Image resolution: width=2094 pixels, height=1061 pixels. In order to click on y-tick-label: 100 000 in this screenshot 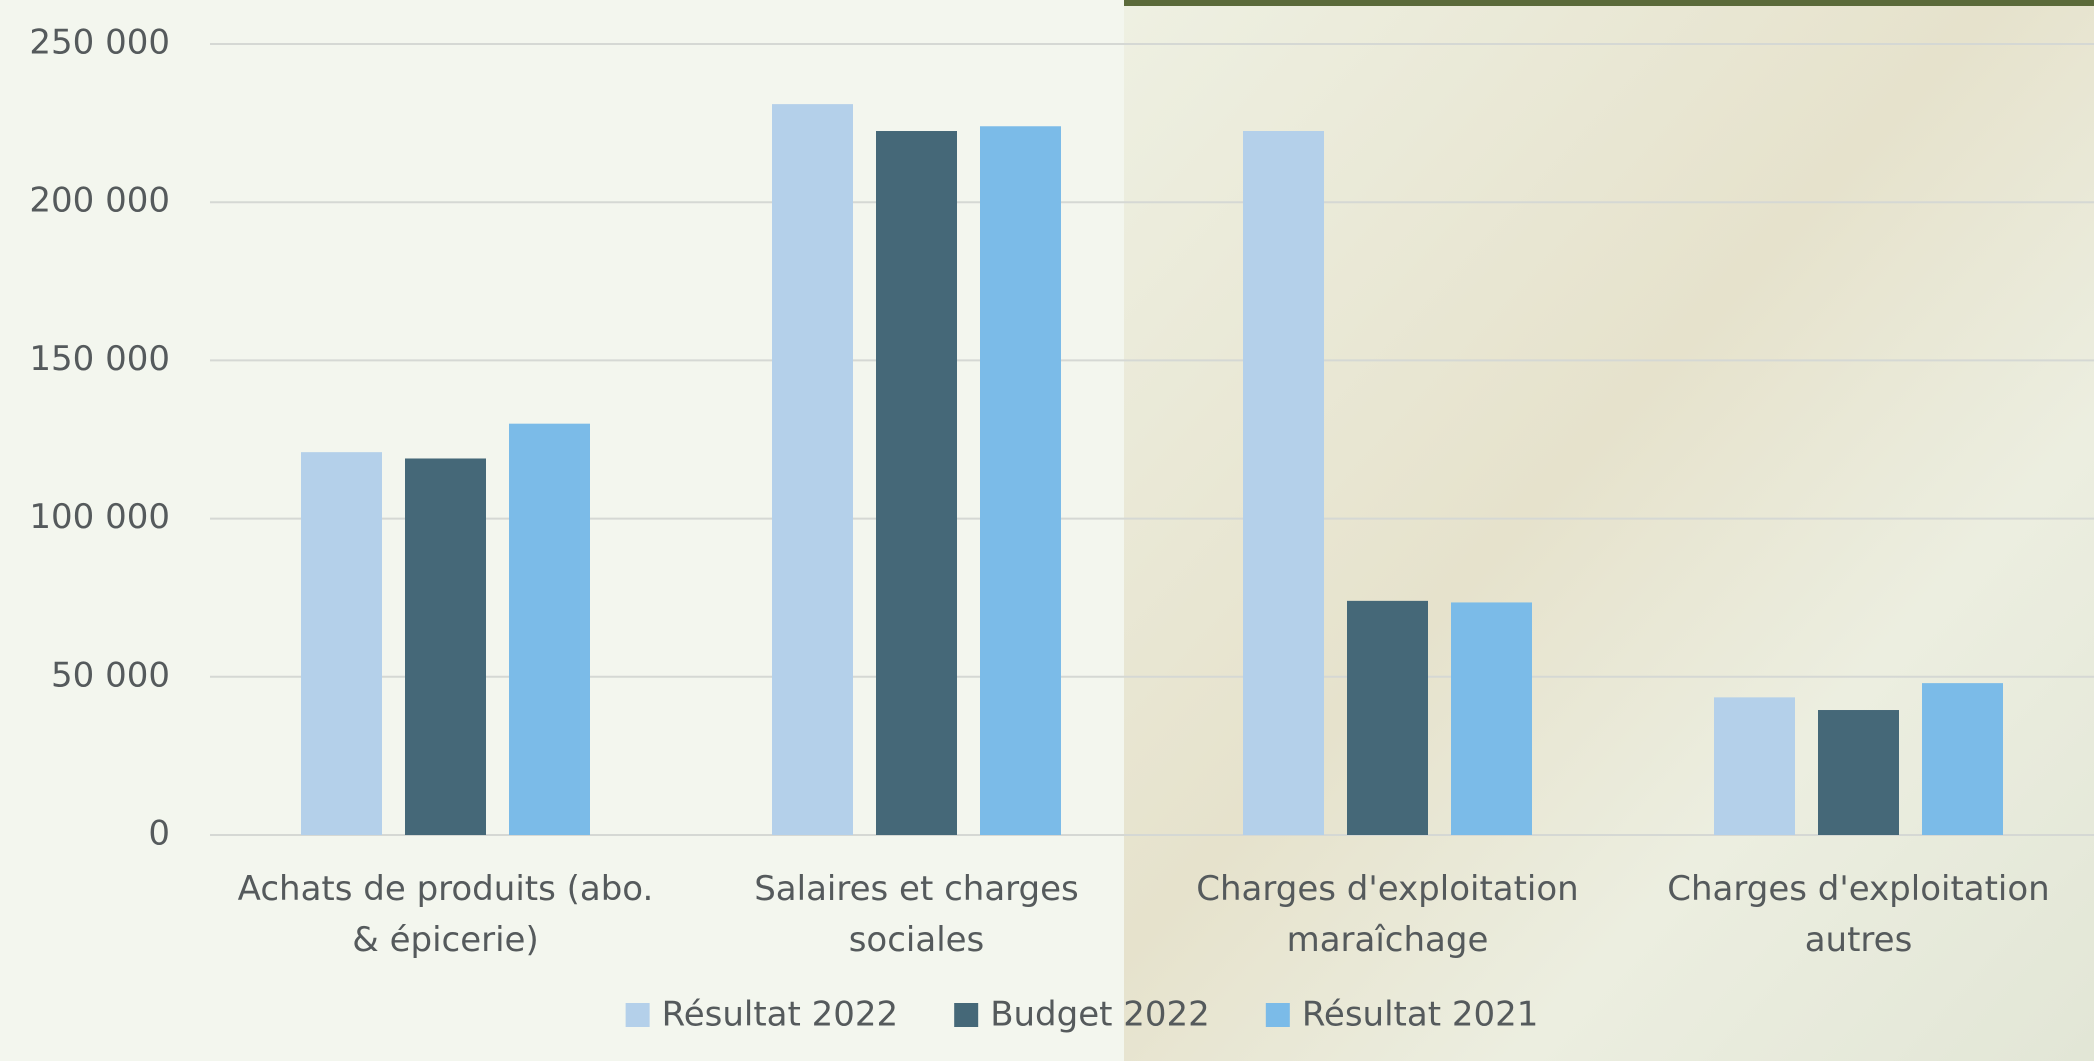, I will do `click(99, 517)`.